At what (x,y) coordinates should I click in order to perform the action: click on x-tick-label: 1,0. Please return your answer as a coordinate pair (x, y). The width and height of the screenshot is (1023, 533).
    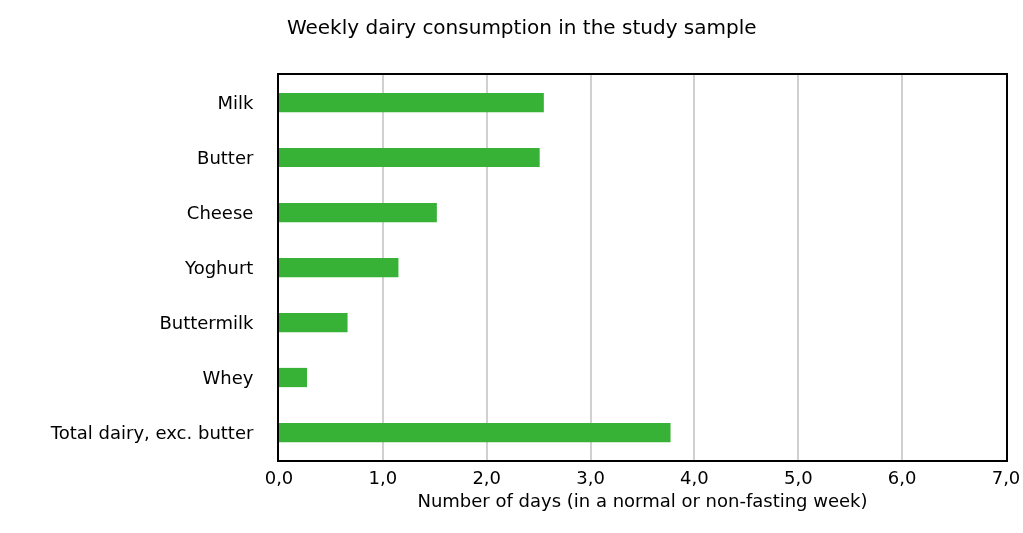
    Looking at the image, I should click on (383, 477).